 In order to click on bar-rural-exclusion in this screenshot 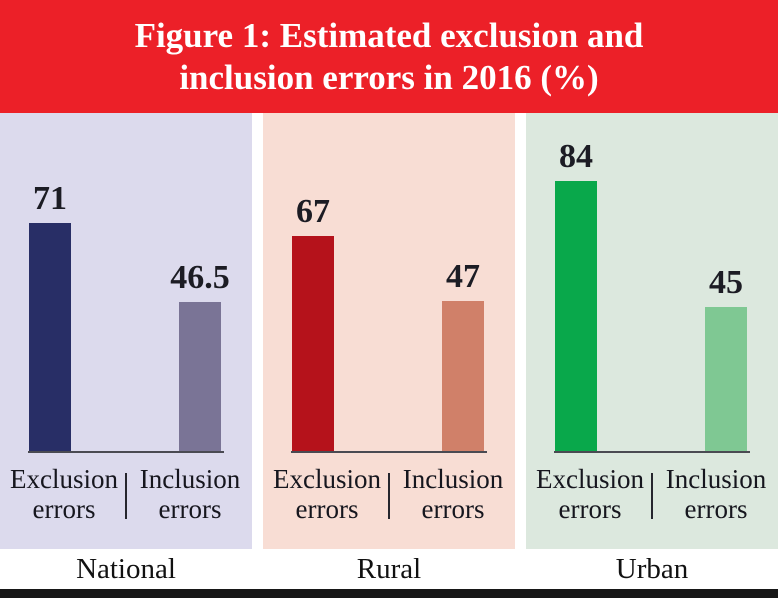, I will do `click(313, 344)`.